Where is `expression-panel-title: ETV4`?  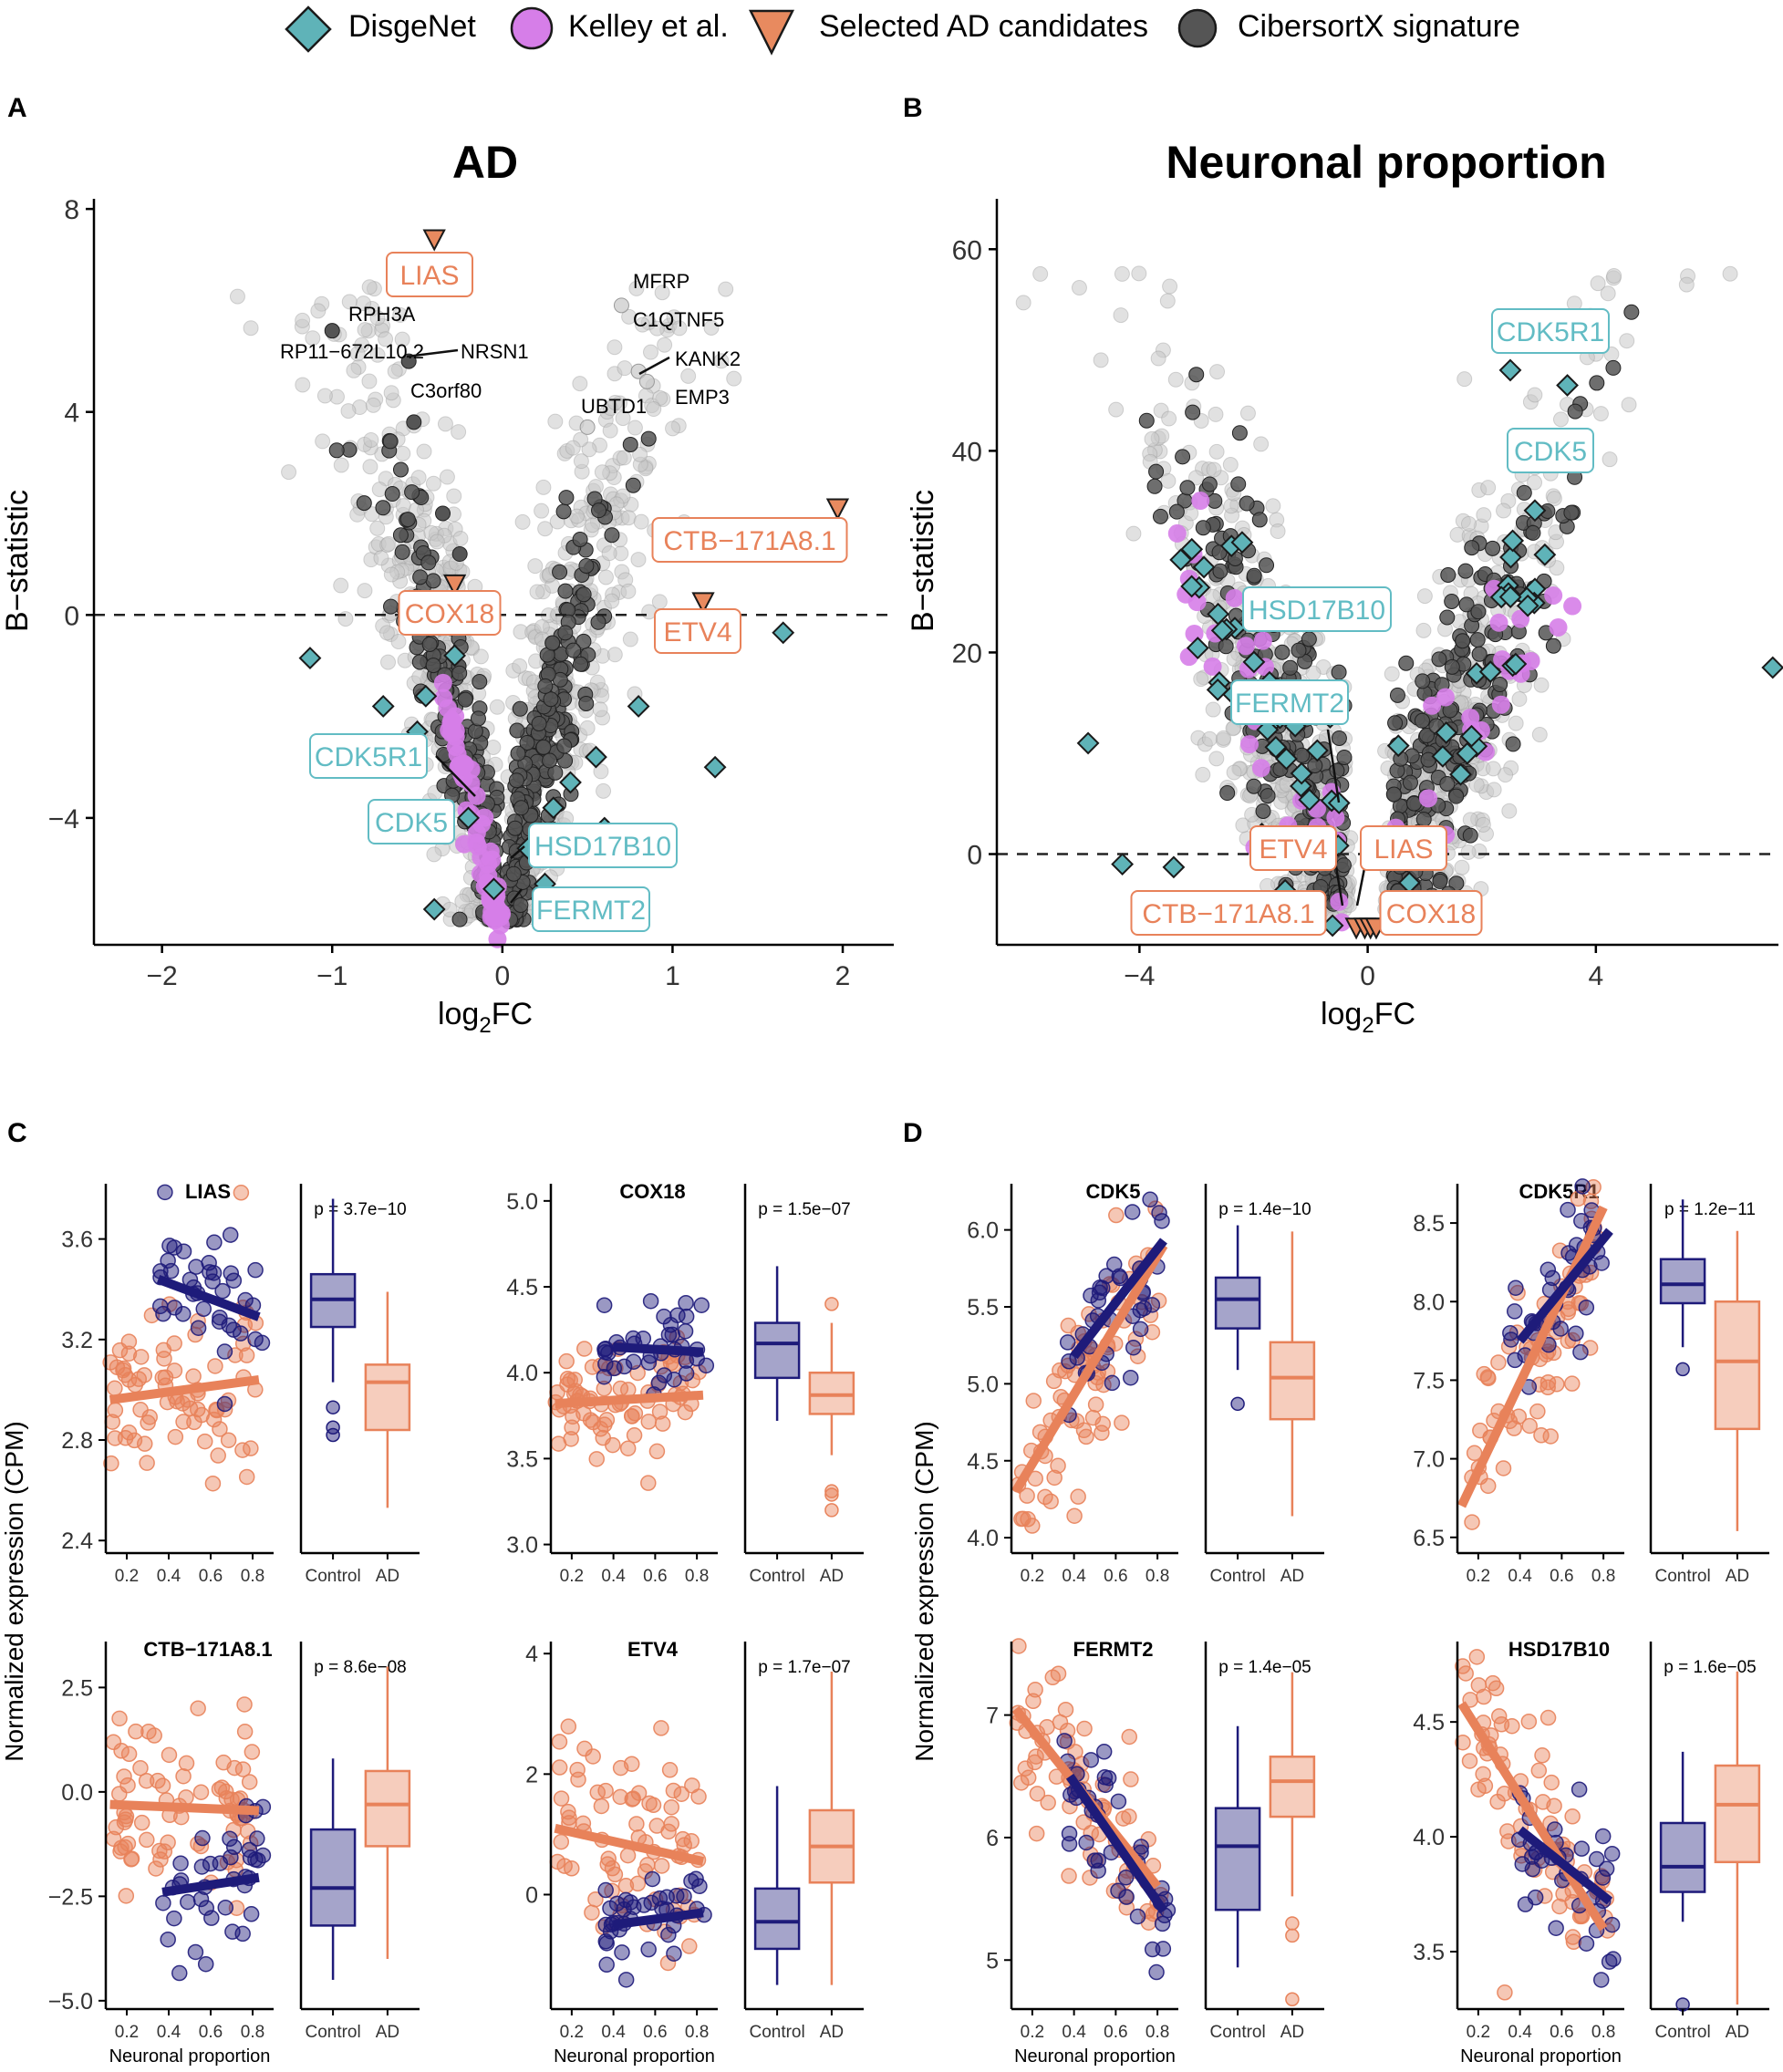
expression-panel-title: ETV4 is located at coordinates (653, 1649).